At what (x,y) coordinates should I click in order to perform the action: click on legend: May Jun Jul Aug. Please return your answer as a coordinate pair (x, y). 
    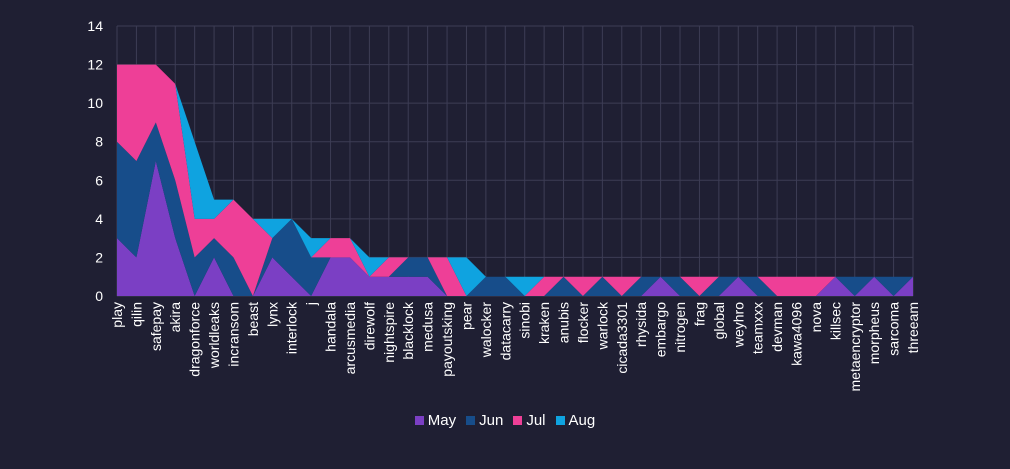
    Looking at the image, I should click on (505, 420).